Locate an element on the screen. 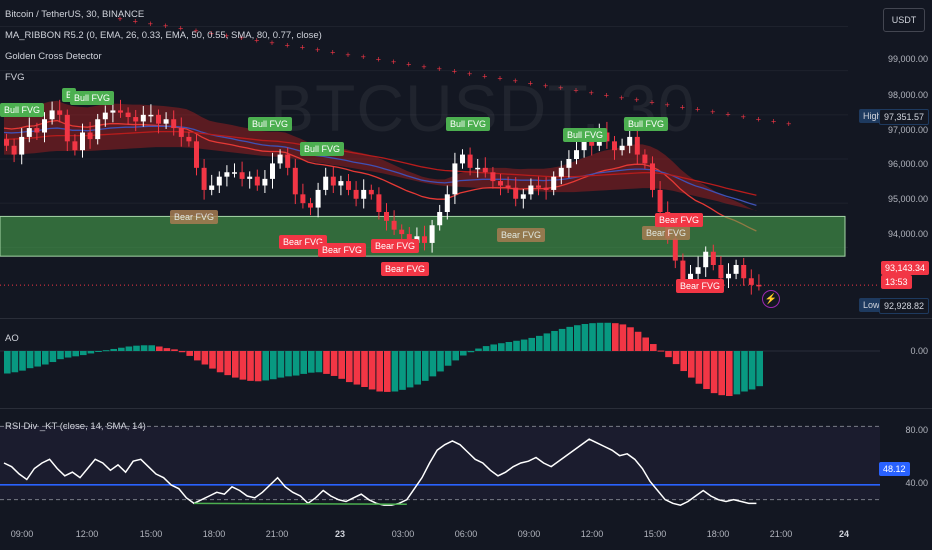 This screenshot has height=550, width=932. time-tick: 09:00 is located at coordinates (529, 534).